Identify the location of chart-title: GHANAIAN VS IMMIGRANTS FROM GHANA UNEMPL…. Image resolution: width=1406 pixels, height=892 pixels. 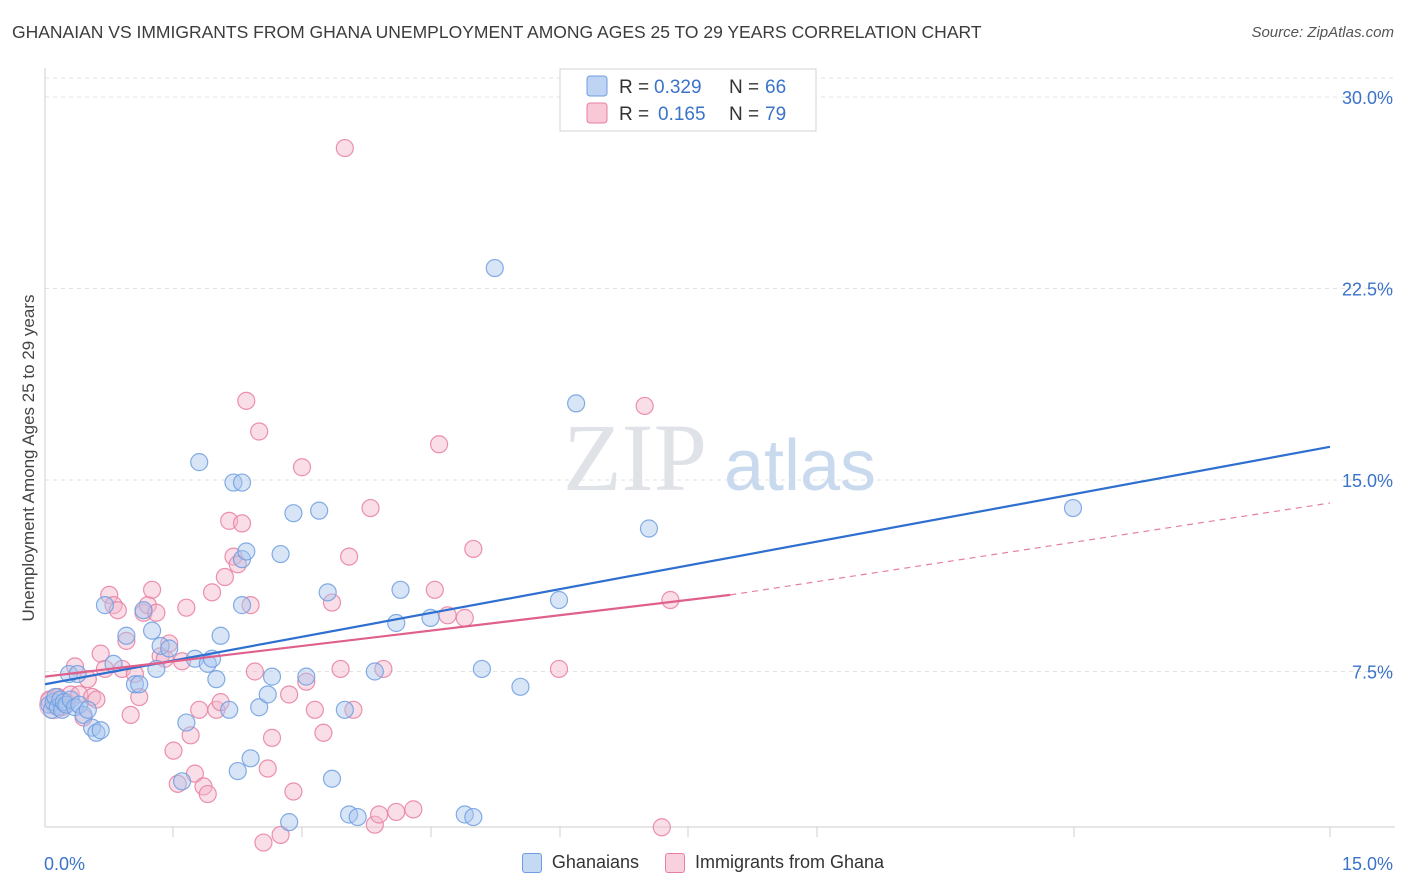
(497, 32).